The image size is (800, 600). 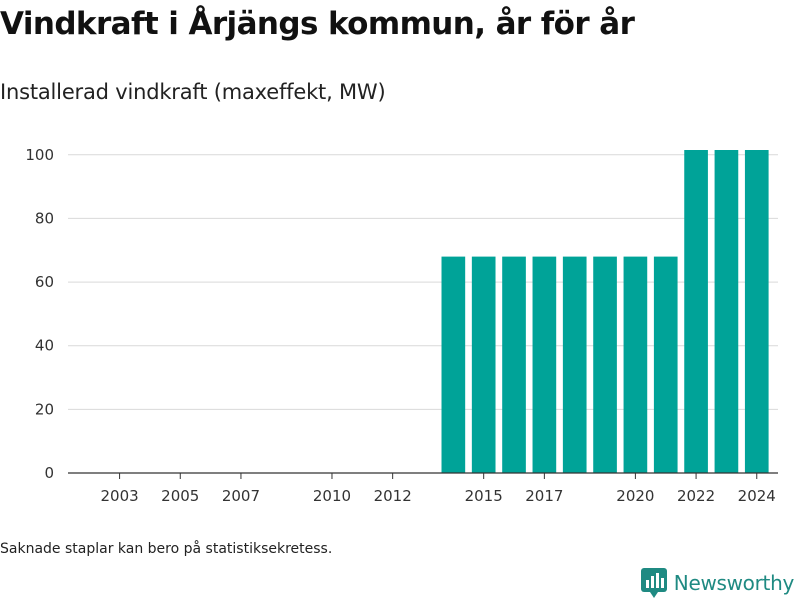 What do you see at coordinates (332, 496) in the screenshot?
I see `x-tick-label: 2010` at bounding box center [332, 496].